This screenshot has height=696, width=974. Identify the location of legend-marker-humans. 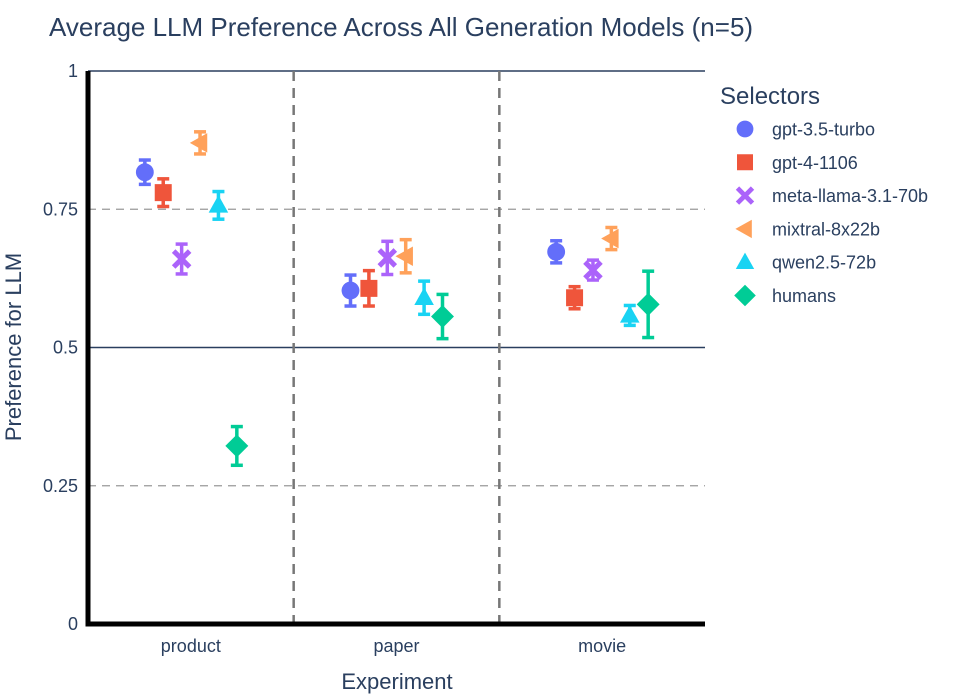
(745, 295).